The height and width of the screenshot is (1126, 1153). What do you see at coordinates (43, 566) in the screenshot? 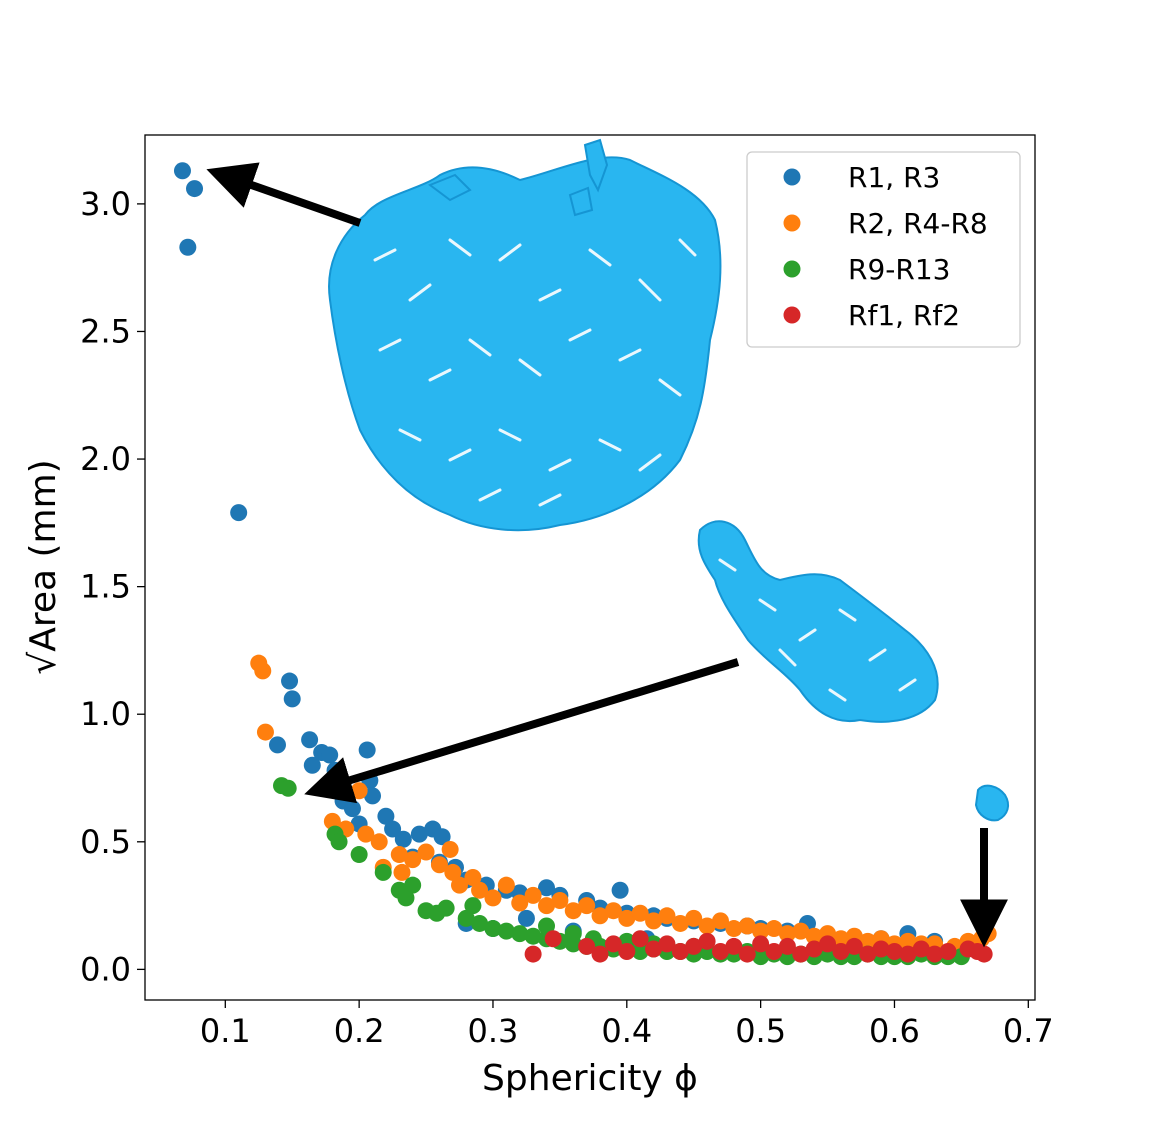
I see `y-axis-label: √Area (mm)` at bounding box center [43, 566].